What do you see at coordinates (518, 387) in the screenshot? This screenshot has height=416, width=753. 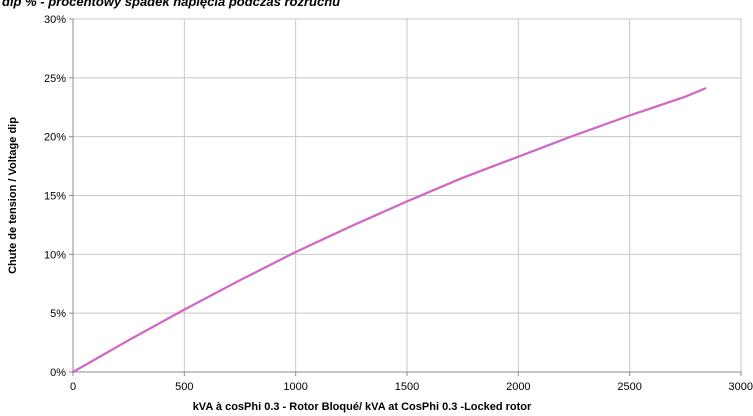 I see `x-tick-label: 2000` at bounding box center [518, 387].